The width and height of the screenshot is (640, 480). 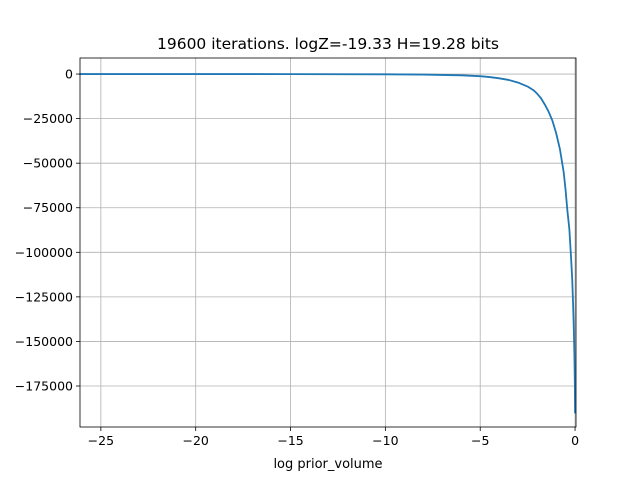 I want to click on y-tick-label: −150000, so click(x=44, y=341).